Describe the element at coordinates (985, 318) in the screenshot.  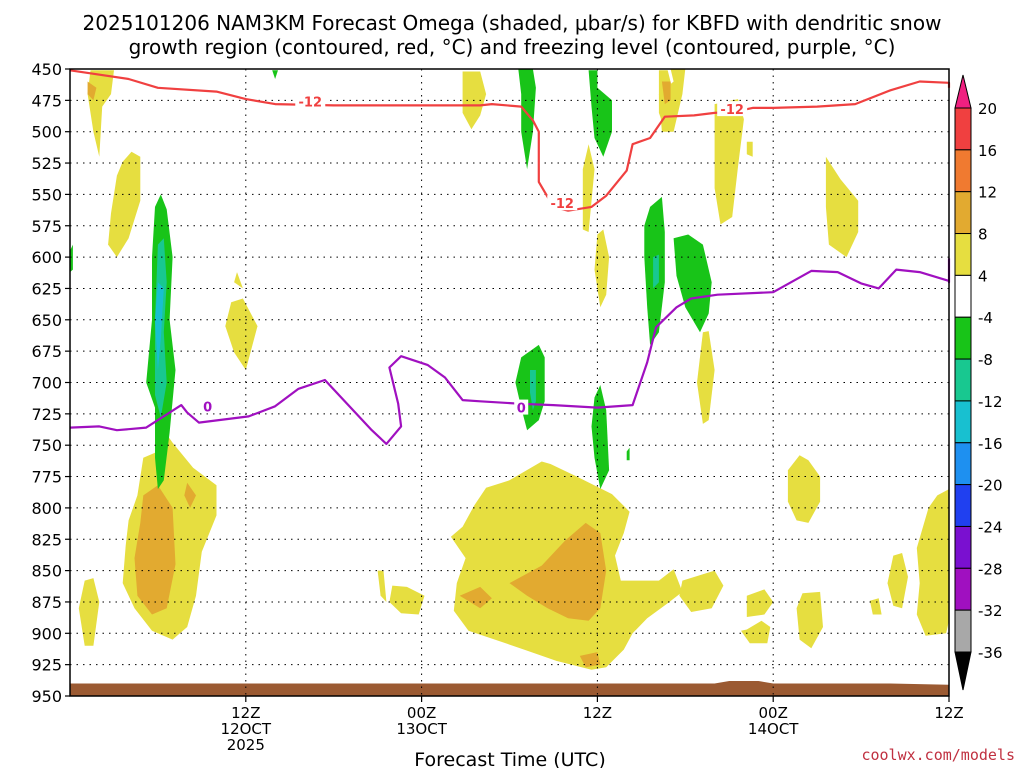
I see `colorbar-label-5: -4` at that location.